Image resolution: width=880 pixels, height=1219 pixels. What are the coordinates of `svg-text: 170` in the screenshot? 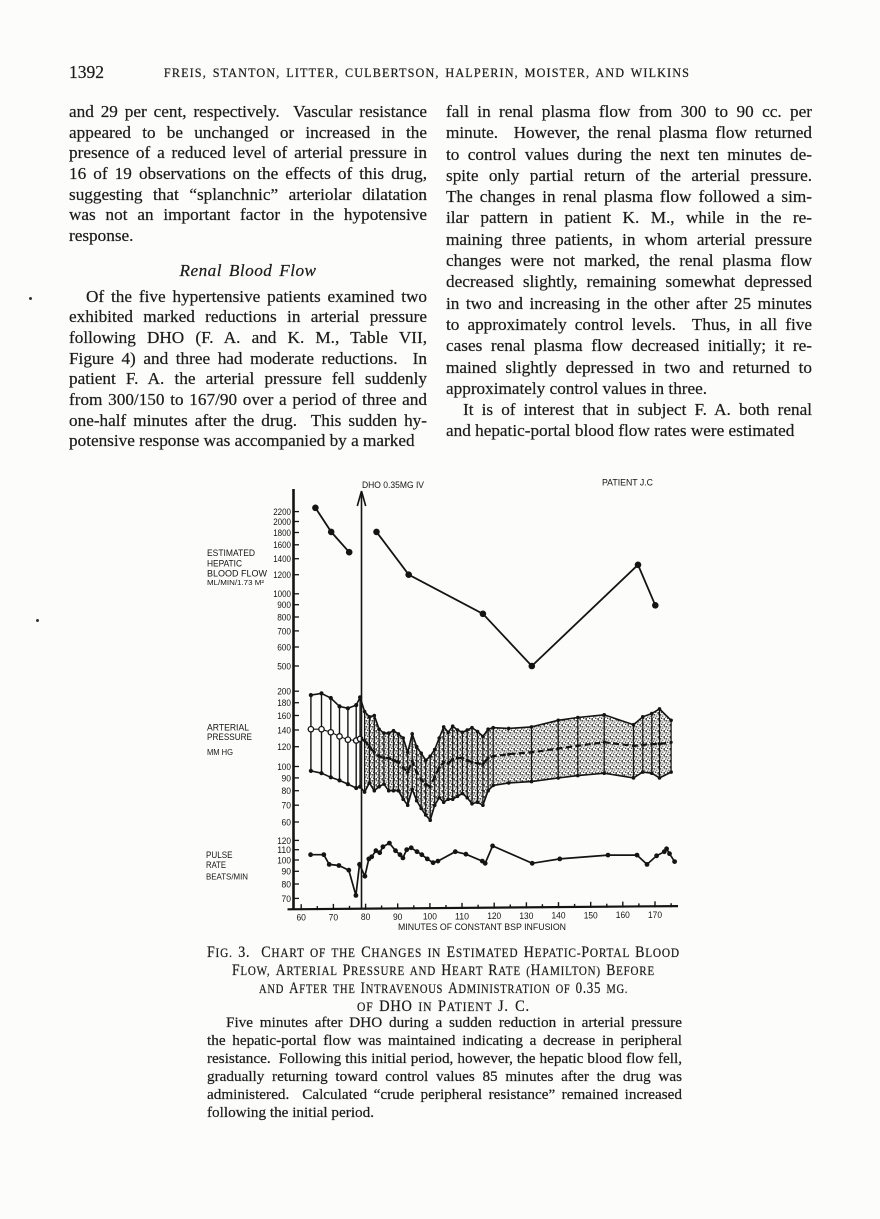 It's located at (655, 915).